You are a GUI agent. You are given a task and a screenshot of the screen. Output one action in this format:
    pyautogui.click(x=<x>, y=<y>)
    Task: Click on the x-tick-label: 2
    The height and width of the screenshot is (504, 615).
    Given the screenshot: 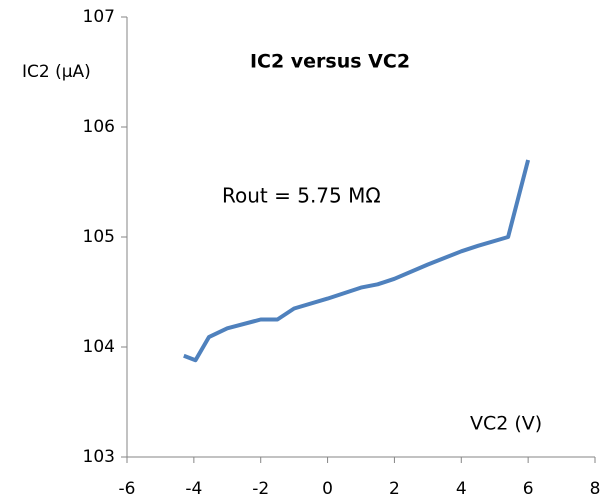 What is the action you would take?
    pyautogui.click(x=394, y=489)
    